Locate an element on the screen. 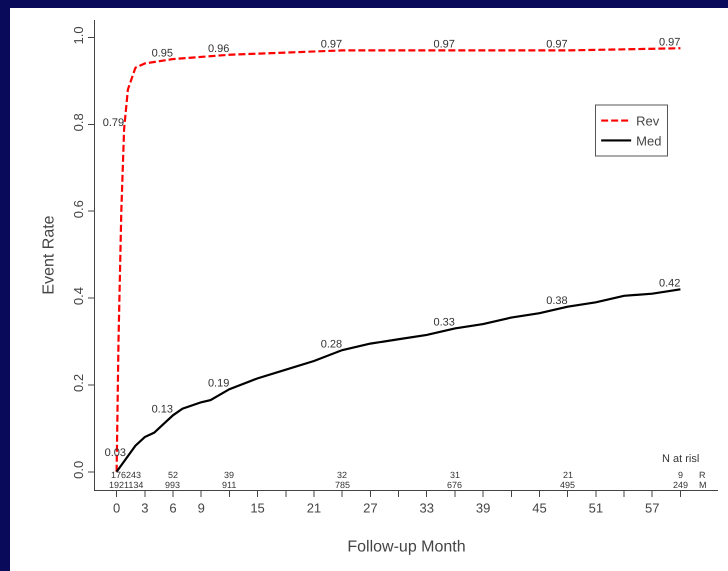 This screenshot has height=571, width=728. x-tick-label: 51 is located at coordinates (596, 508).